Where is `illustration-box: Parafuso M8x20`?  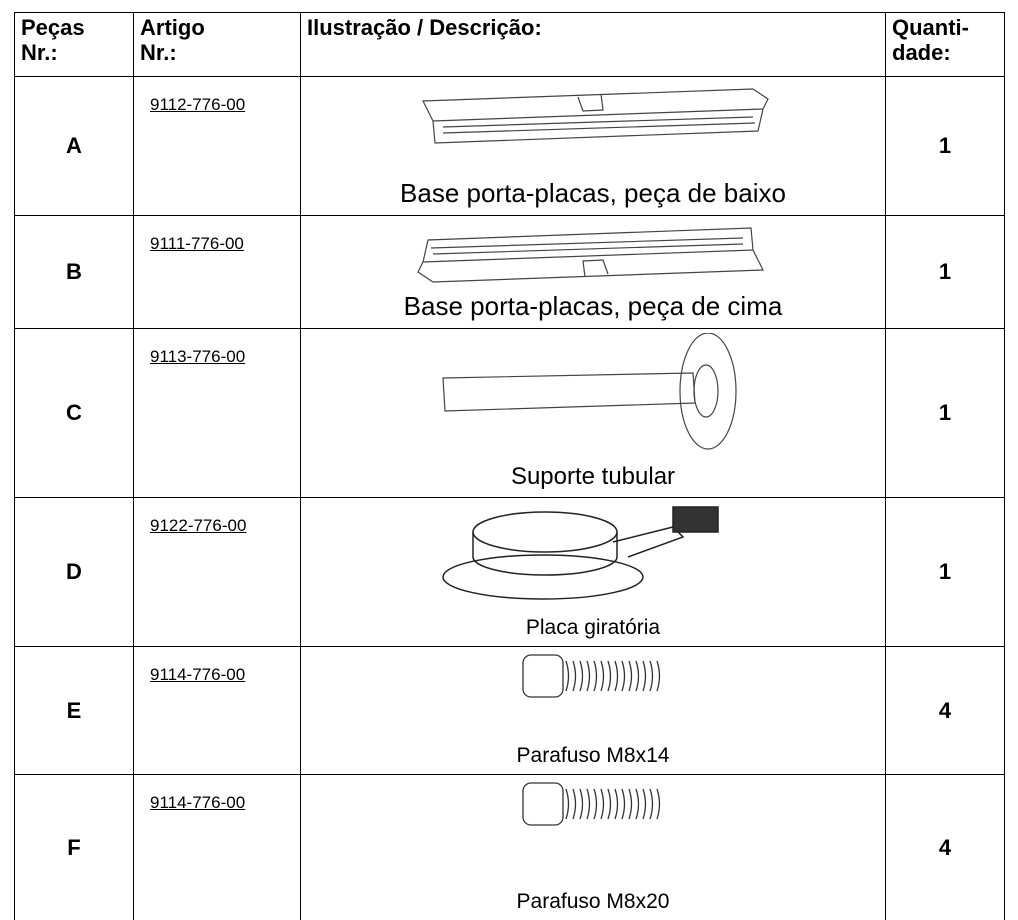 illustration-box: Parafuso M8x20 is located at coordinates (593, 847).